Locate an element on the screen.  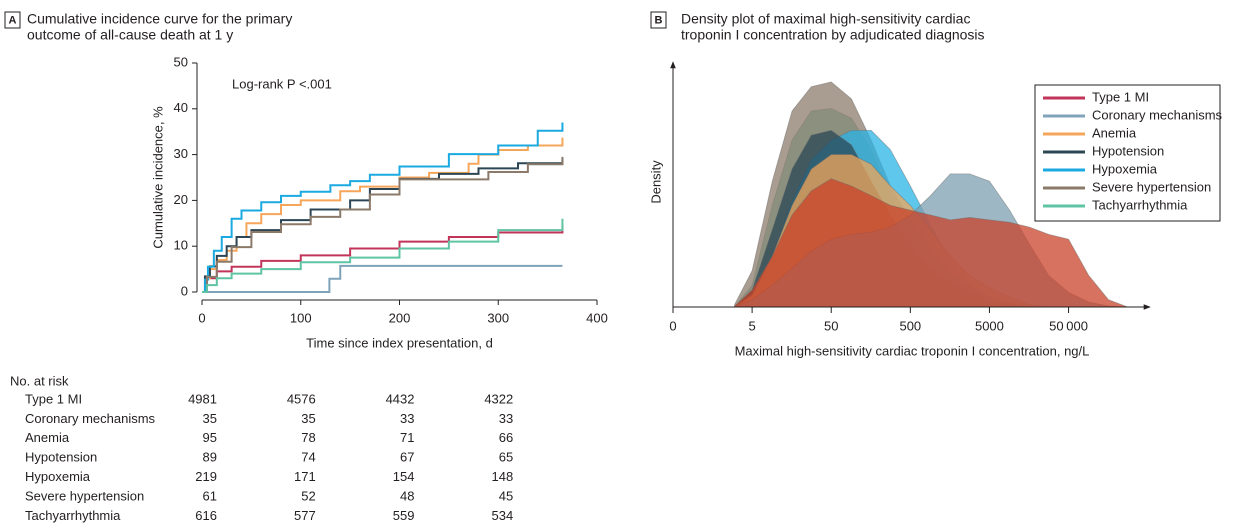
y-tick-label: 0 is located at coordinates (184, 290).